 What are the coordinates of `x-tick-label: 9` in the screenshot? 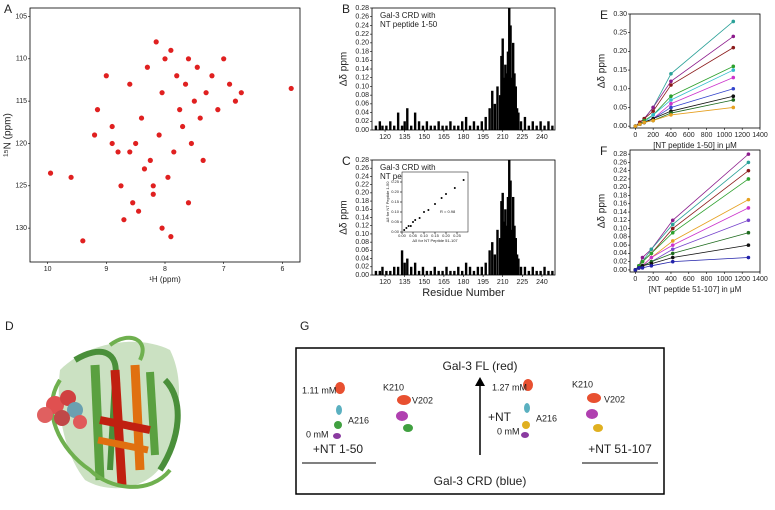 It's located at (106, 269).